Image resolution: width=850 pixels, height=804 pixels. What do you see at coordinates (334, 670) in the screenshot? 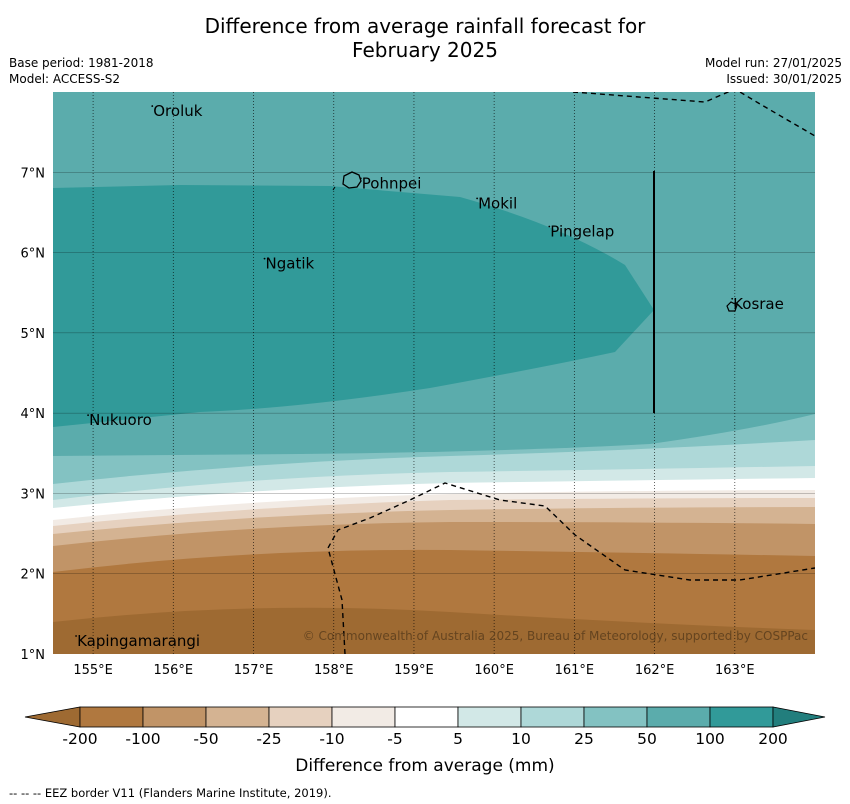
I see `lon-tick-label: 158°E` at bounding box center [334, 670].